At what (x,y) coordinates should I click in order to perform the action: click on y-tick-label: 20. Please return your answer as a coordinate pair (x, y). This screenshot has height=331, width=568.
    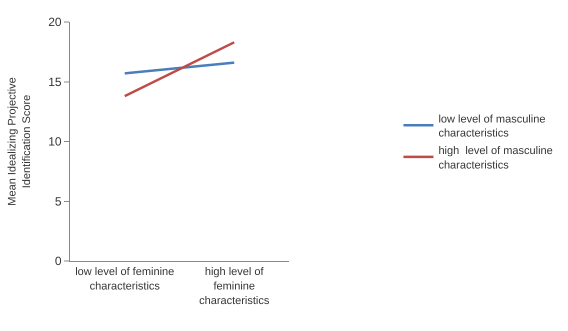
    Looking at the image, I should click on (55, 22).